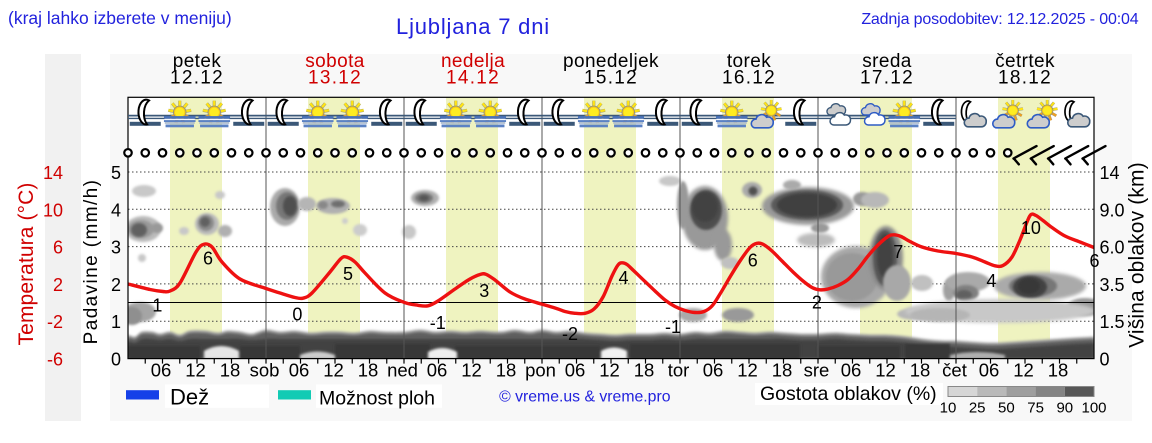 The height and width of the screenshot is (443, 1152). Describe the element at coordinates (585, 397) in the screenshot. I see `svg-text: © vreme.us & vreme.pro` at that location.